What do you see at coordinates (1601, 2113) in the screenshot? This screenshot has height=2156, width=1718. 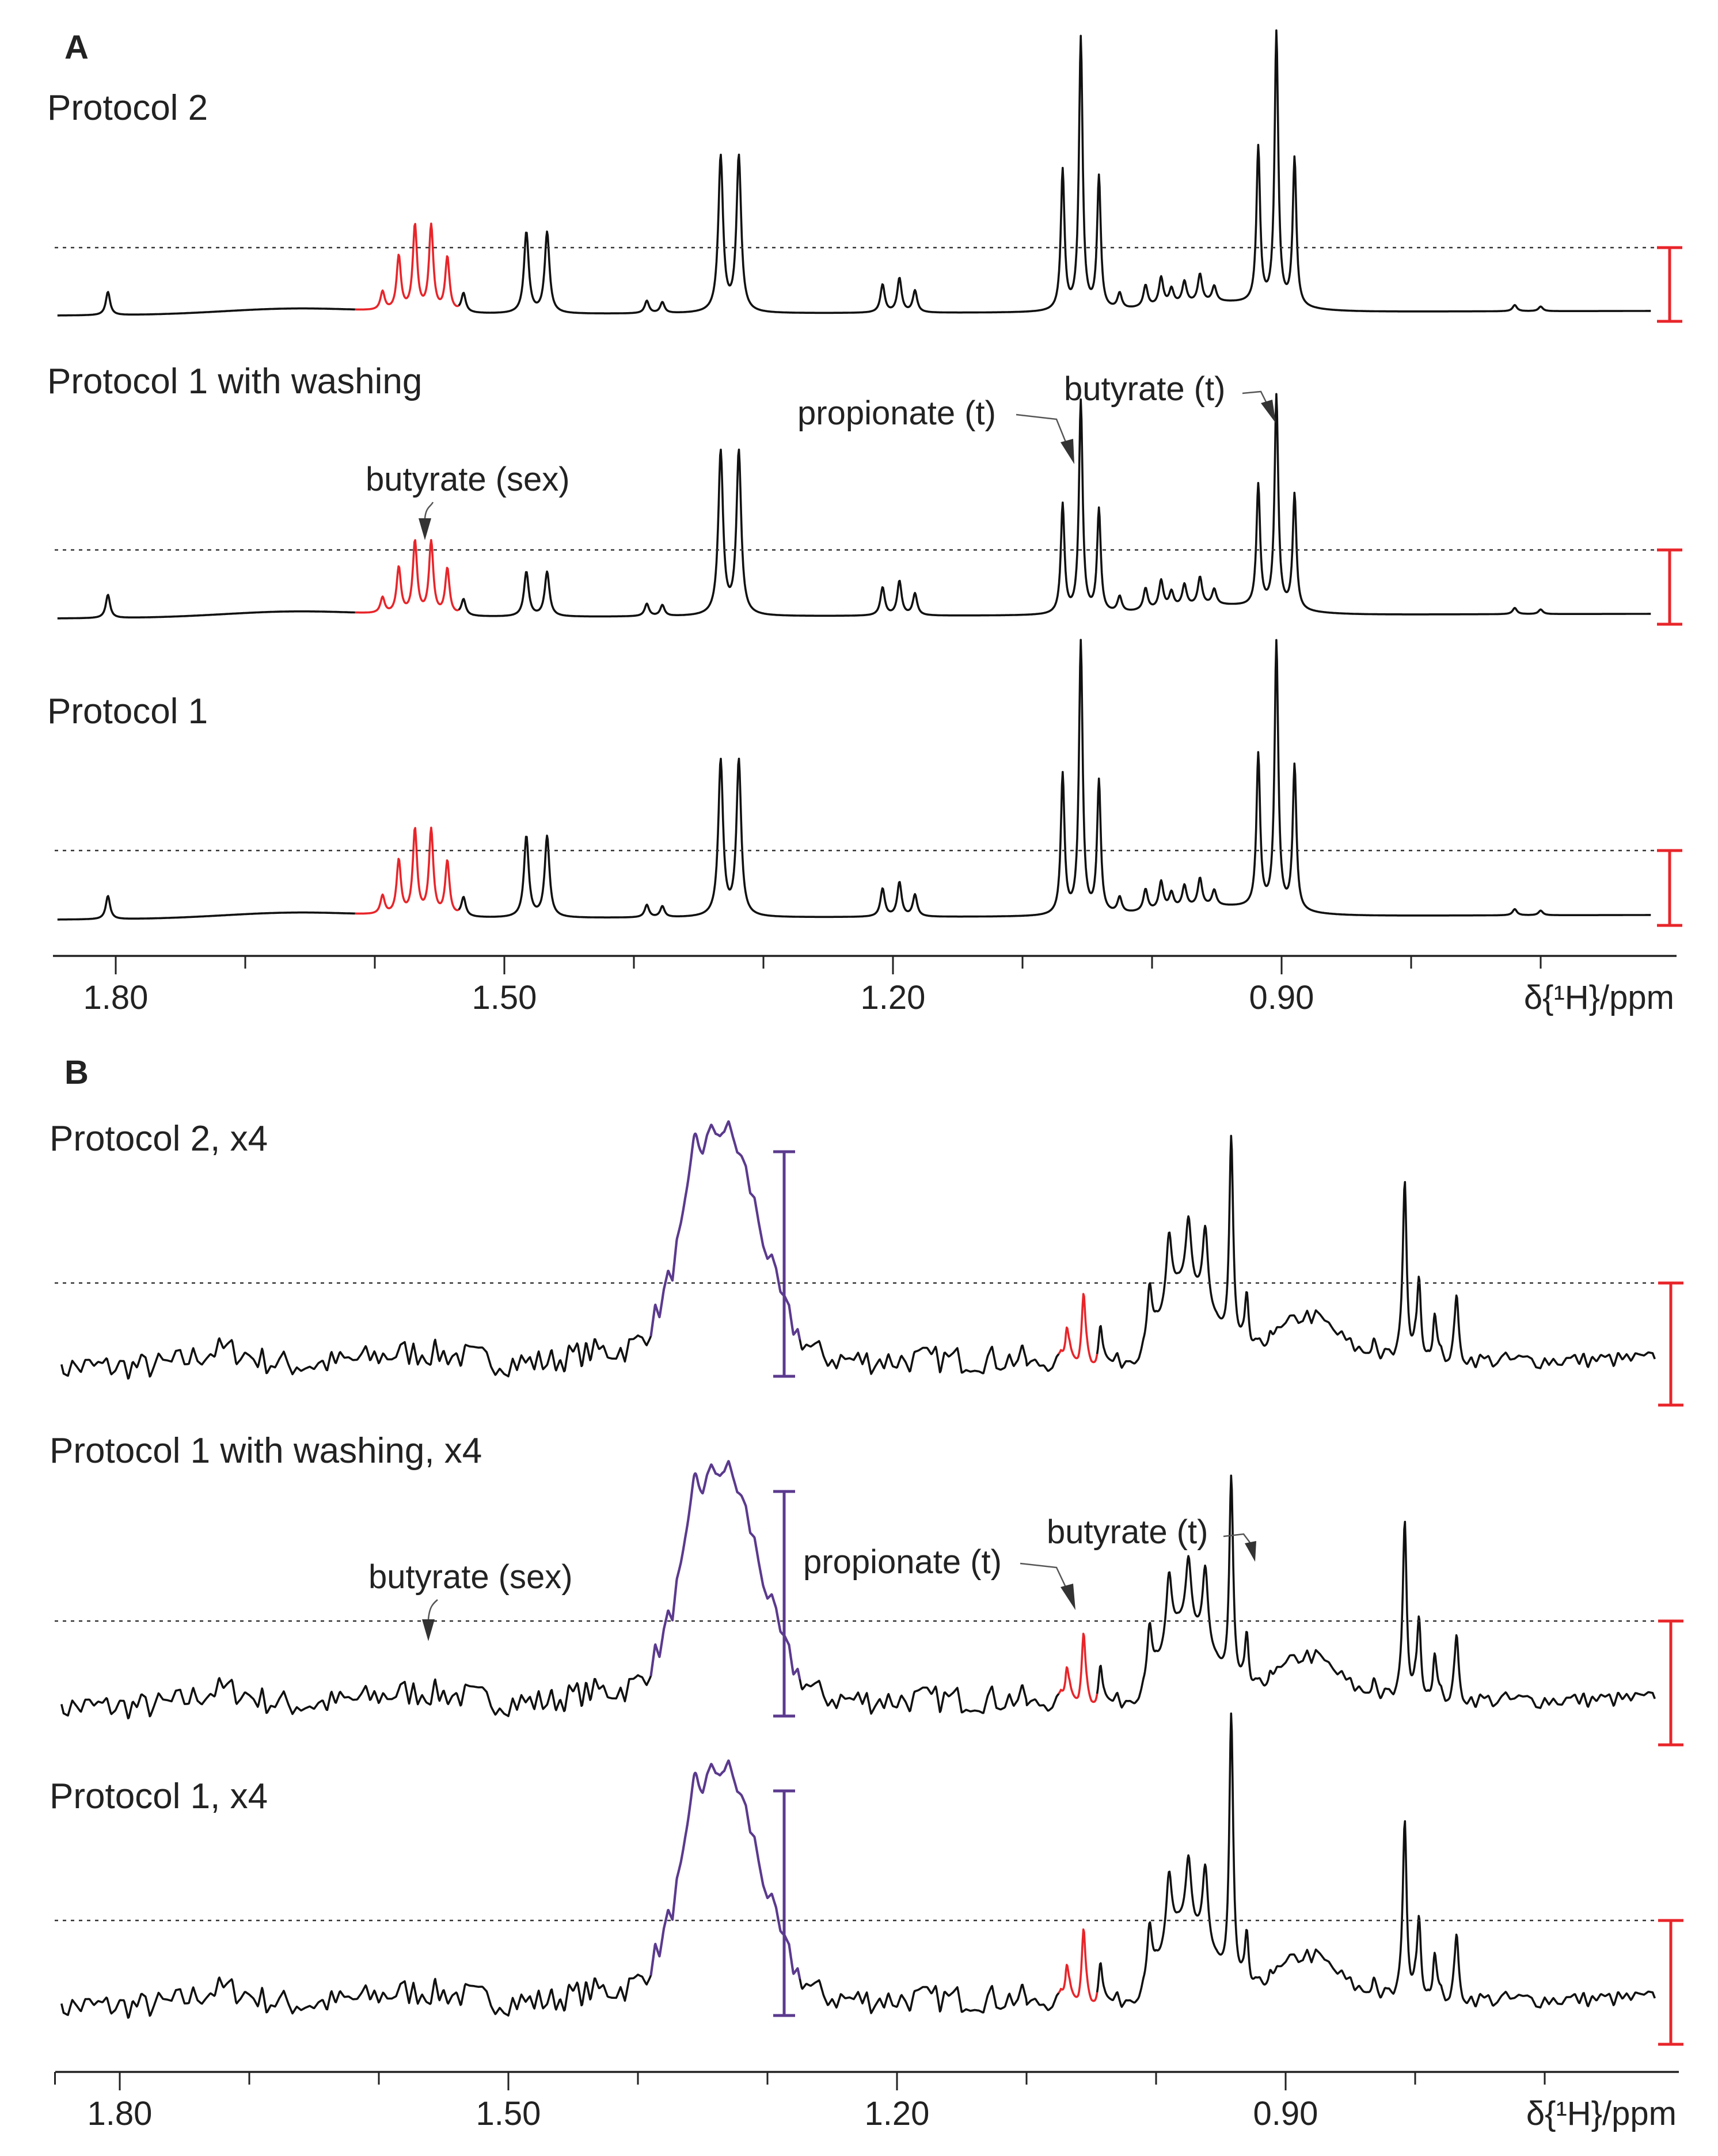 I see `x-axis-title-b: δ{¹H}/ppm` at bounding box center [1601, 2113].